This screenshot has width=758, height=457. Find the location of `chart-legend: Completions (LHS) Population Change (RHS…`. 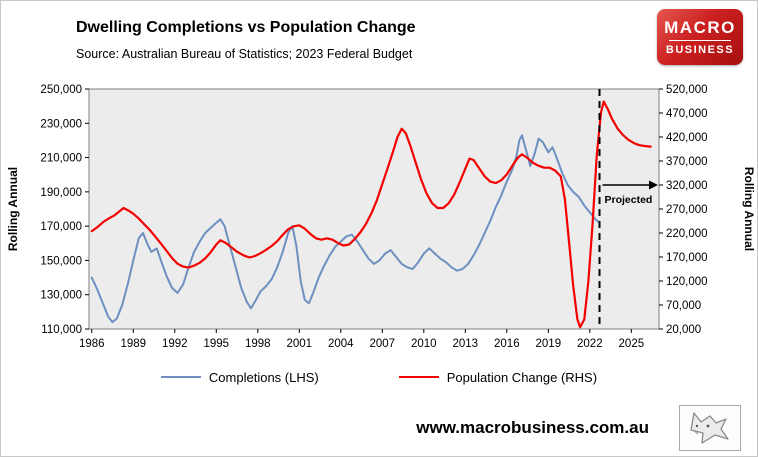

chart-legend: Completions (LHS) Population Change (RHS… is located at coordinates (379, 377).